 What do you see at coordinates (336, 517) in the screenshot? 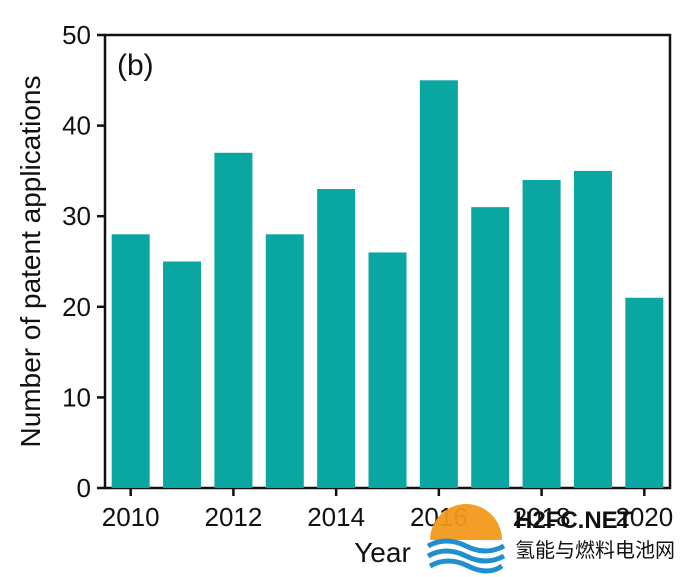
I see `x-tick-label: 2014` at bounding box center [336, 517].